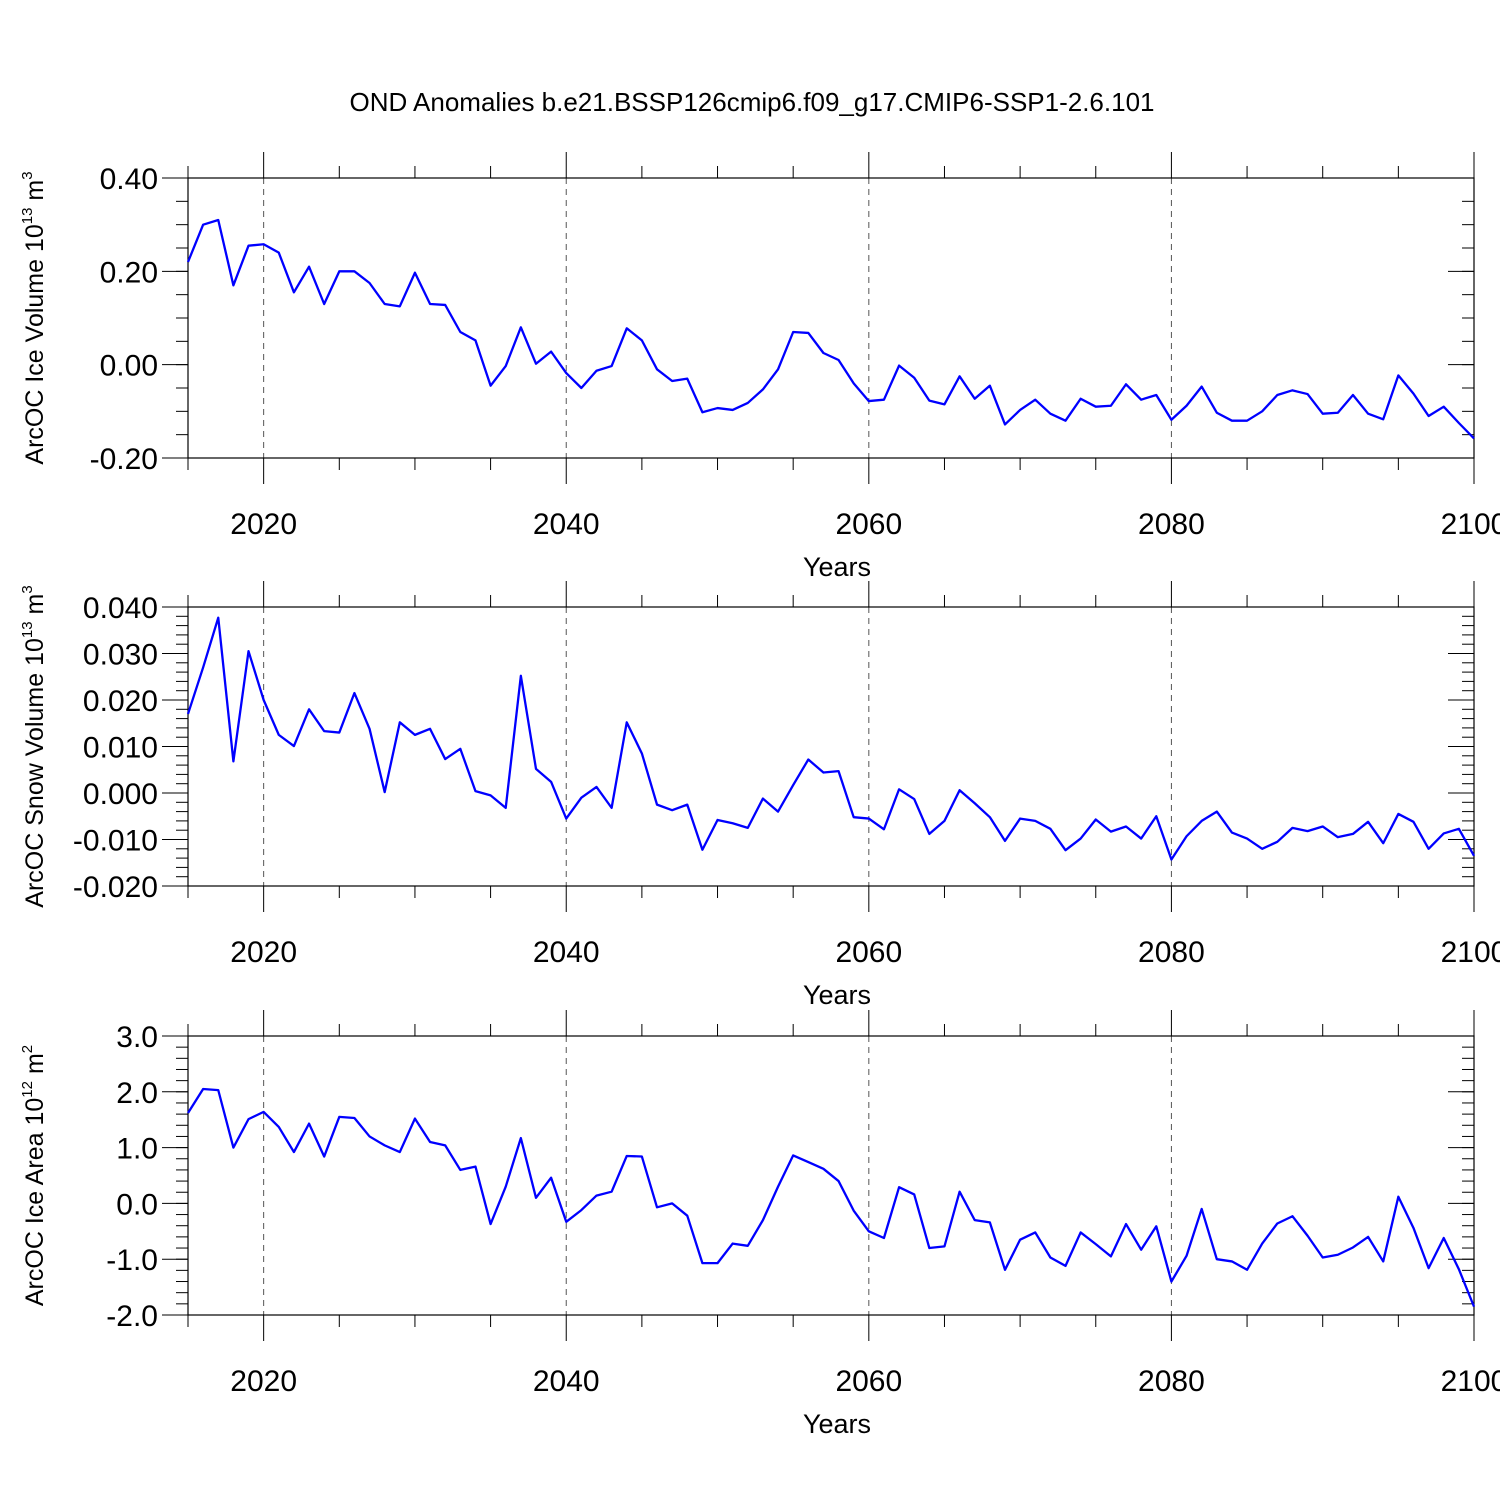 The width and height of the screenshot is (1500, 1500). Describe the element at coordinates (137, 1204) in the screenshot. I see `y-tick-label: 0.0` at that location.